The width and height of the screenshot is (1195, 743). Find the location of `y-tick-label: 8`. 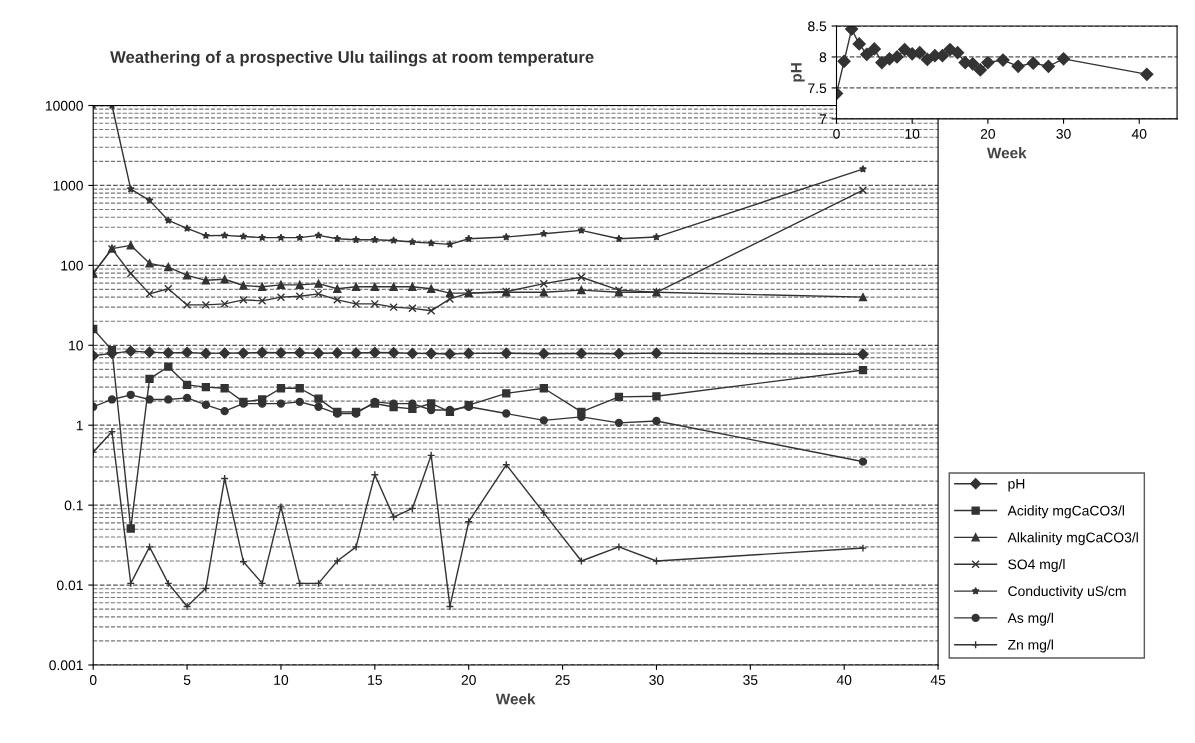

y-tick-label: 8 is located at coordinates (823, 57).